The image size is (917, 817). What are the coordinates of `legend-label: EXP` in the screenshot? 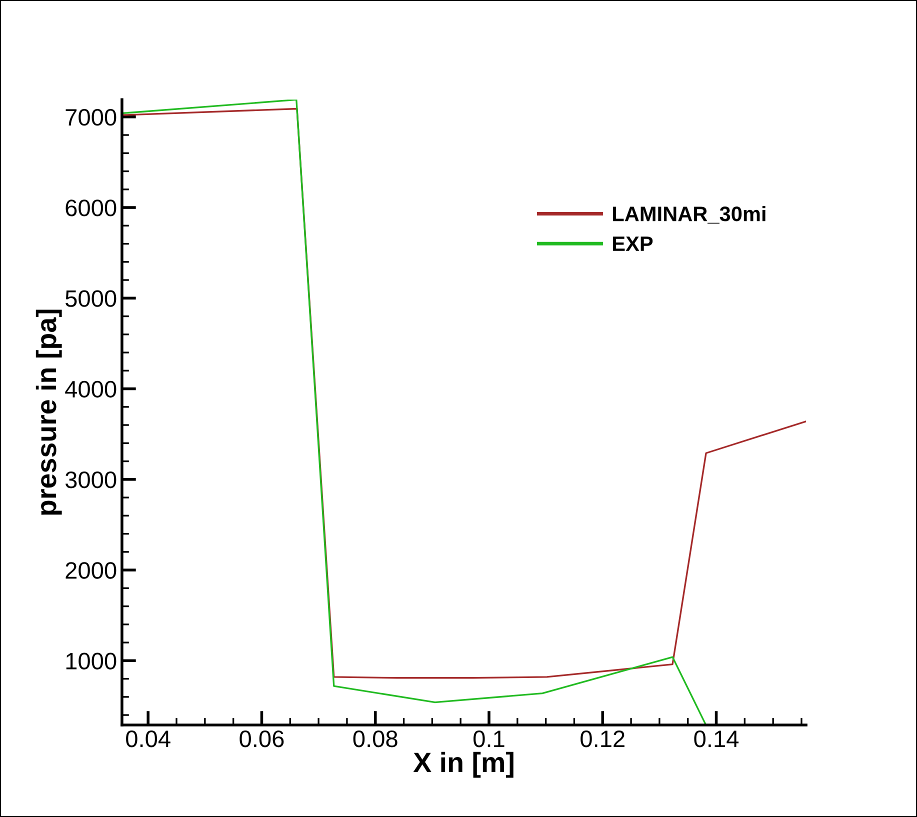 It's located at (633, 243).